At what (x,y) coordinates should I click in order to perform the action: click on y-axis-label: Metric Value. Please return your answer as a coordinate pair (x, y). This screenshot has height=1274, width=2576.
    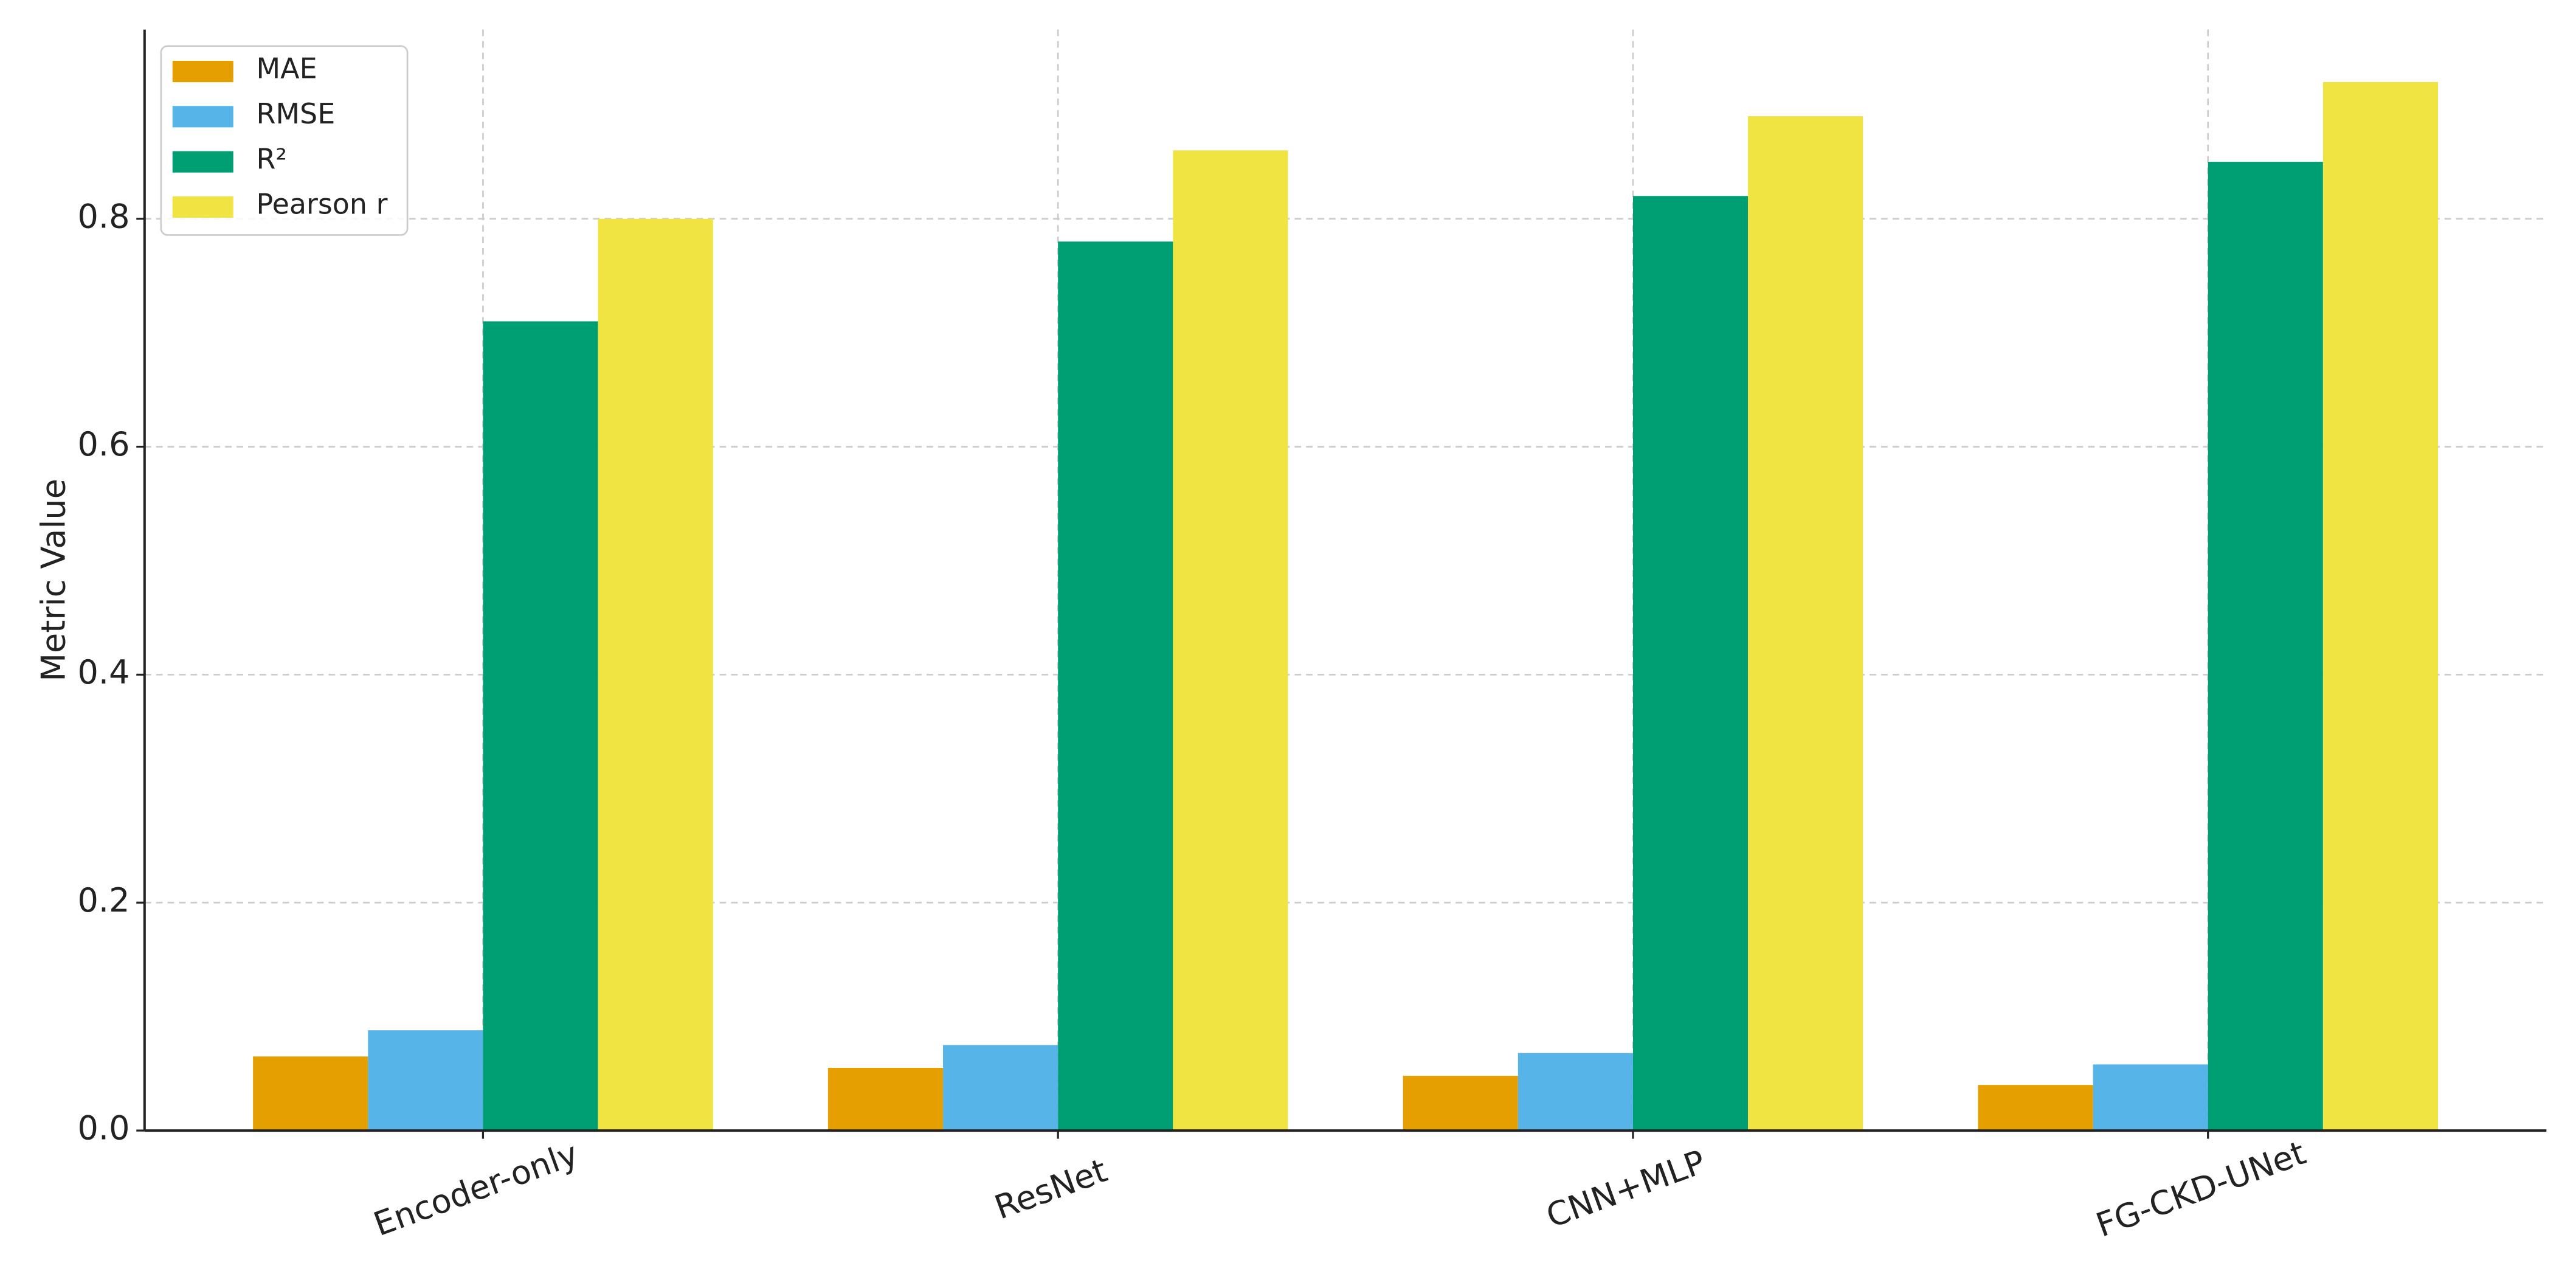
    Looking at the image, I should click on (54, 580).